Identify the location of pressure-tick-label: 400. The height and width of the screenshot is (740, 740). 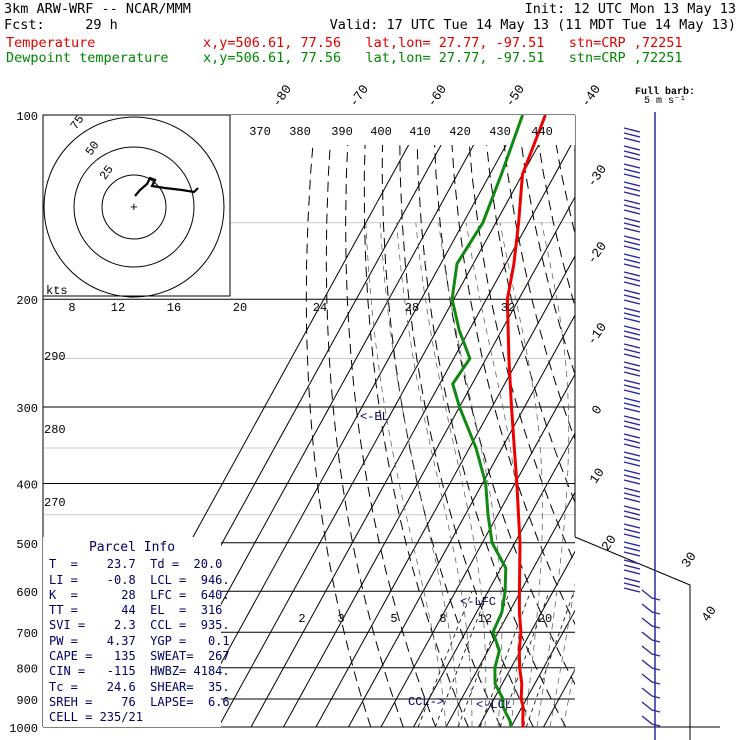
(27, 485).